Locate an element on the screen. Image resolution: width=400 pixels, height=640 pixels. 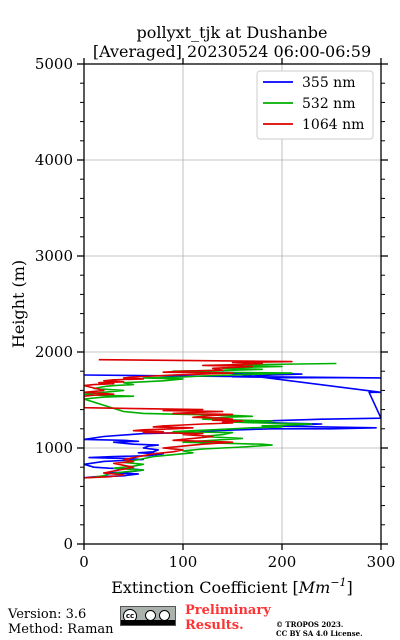
legend-label: 1064 nm is located at coordinates (333, 125).